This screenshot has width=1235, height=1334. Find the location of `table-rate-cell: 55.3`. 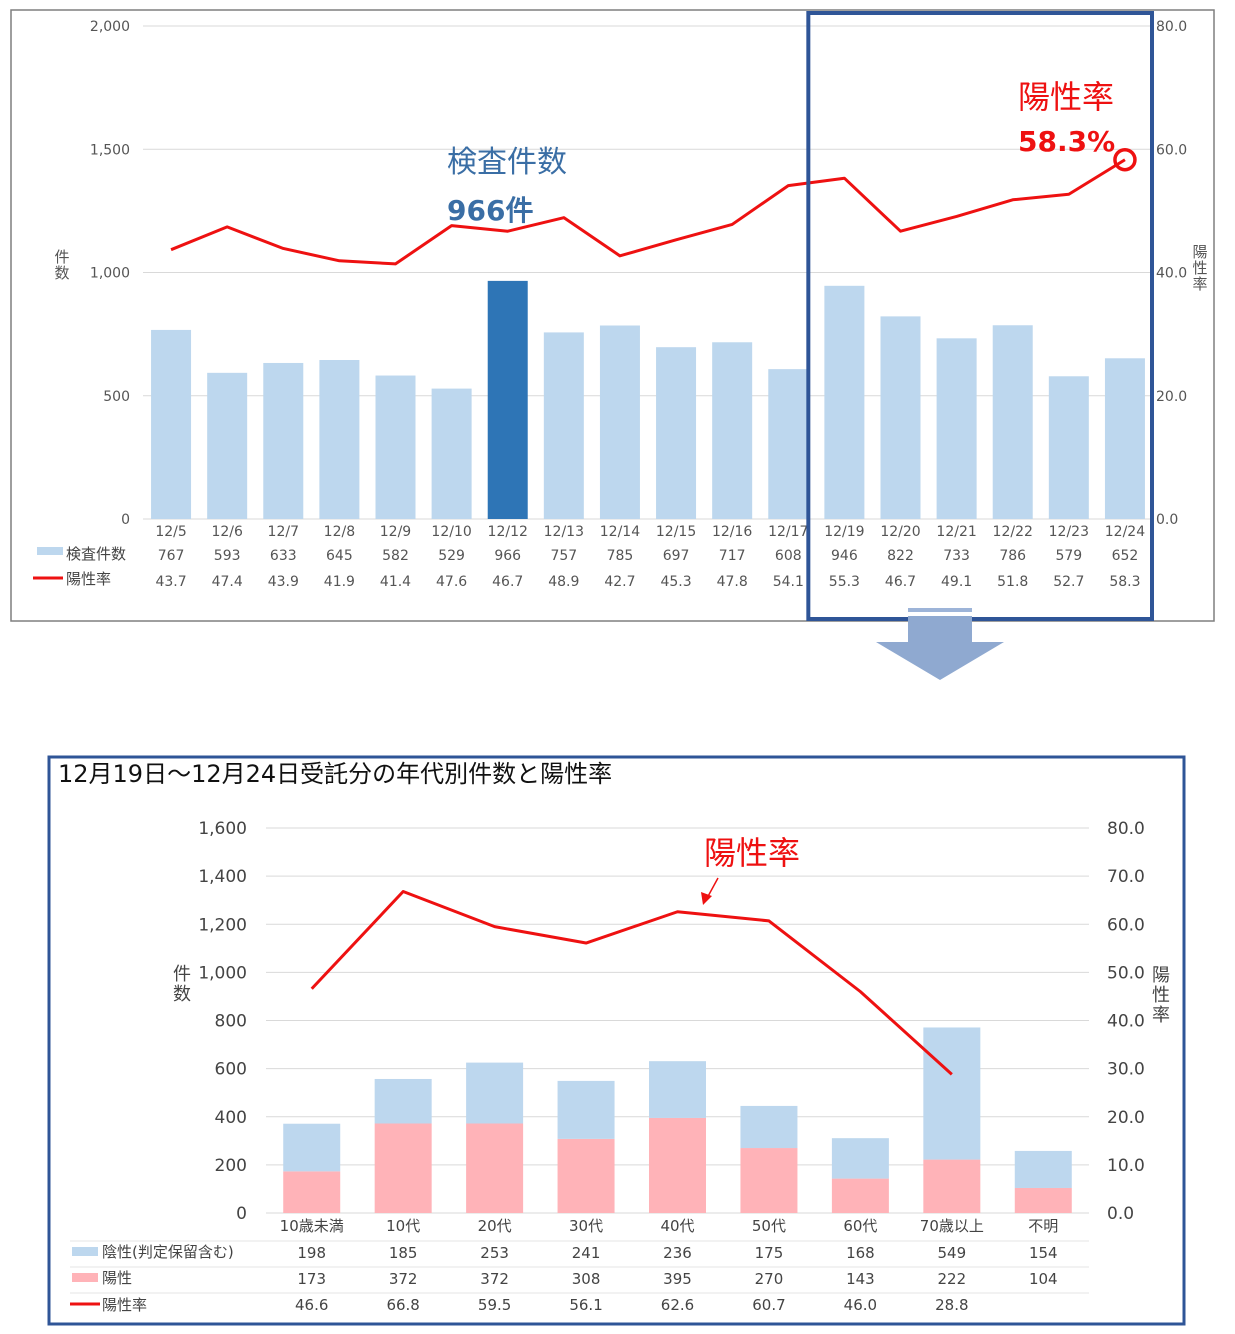

table-rate-cell: 55.3 is located at coordinates (844, 582).